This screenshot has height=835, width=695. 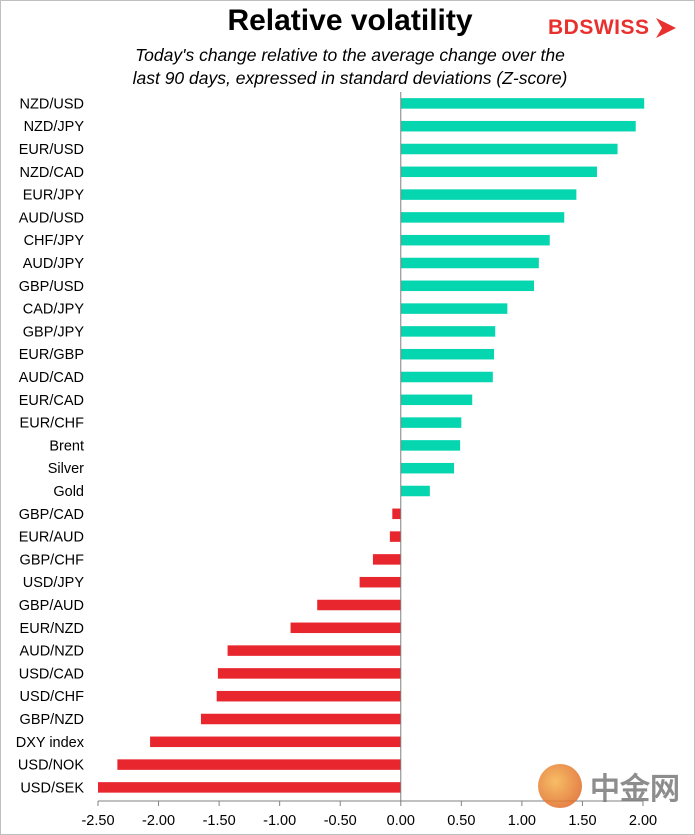 What do you see at coordinates (54, 310) in the screenshot?
I see `category-label: CAD/JPY` at bounding box center [54, 310].